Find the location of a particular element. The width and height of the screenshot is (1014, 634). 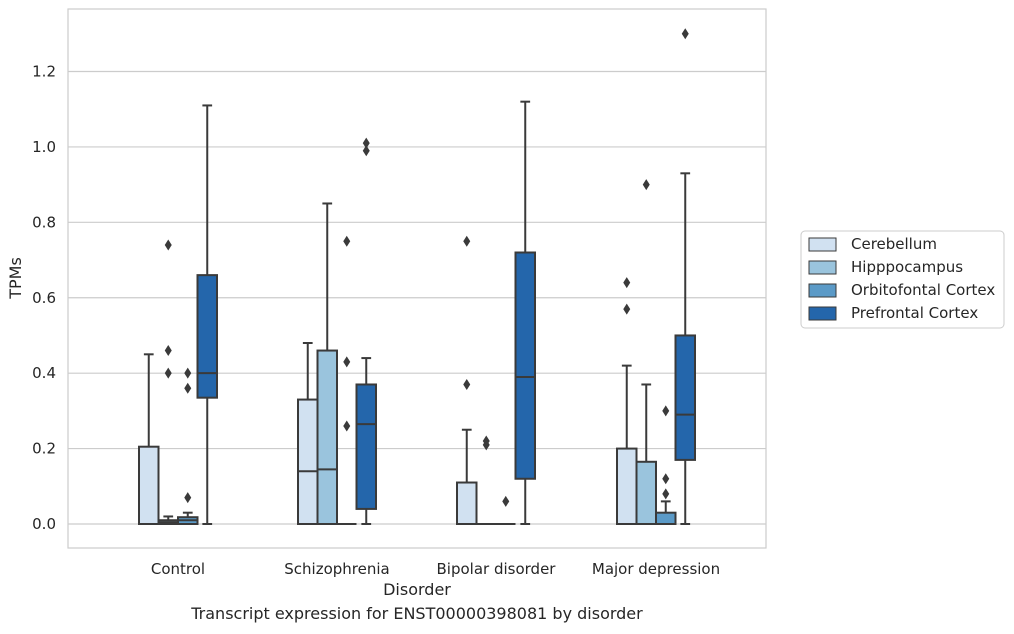

x-tick-label: Control is located at coordinates (178, 569).